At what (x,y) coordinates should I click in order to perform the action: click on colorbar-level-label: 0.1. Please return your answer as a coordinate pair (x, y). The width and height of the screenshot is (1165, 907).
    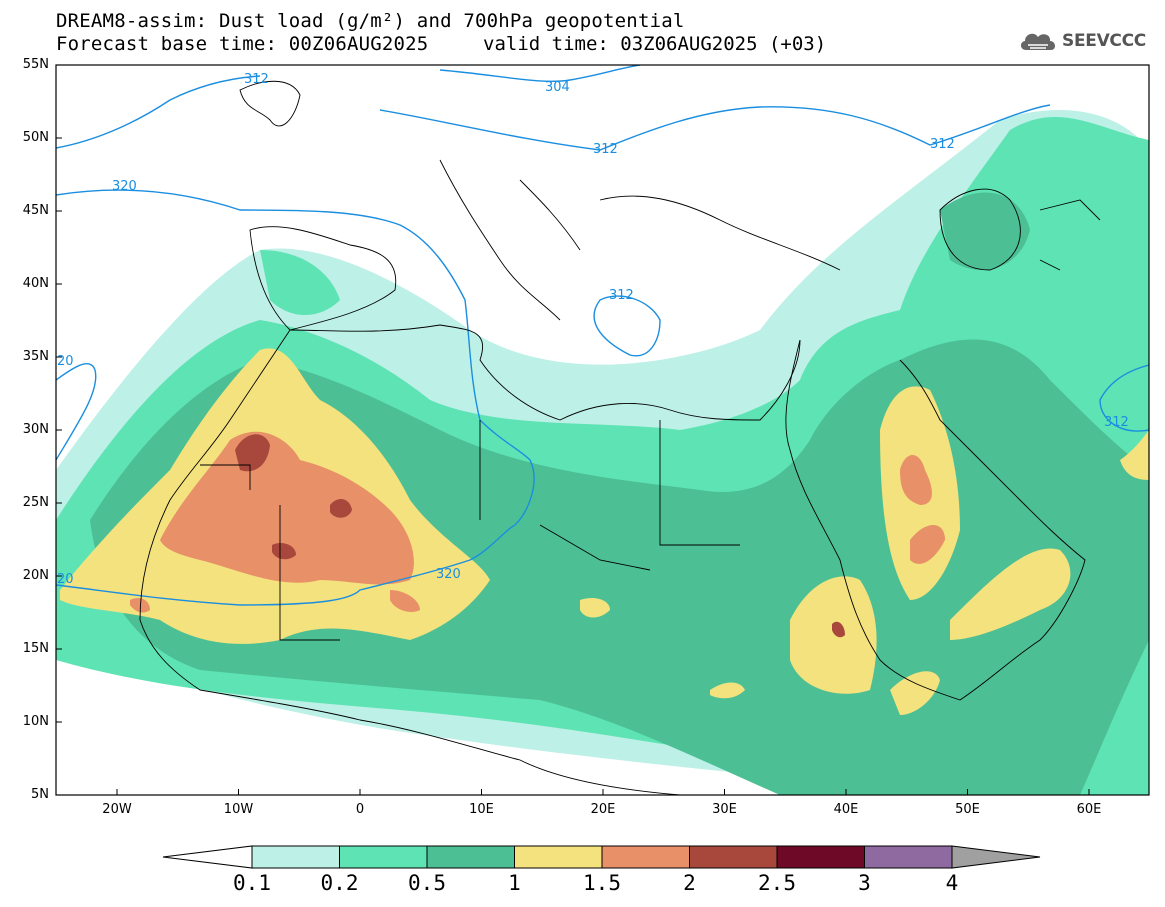
    Looking at the image, I should click on (252, 883).